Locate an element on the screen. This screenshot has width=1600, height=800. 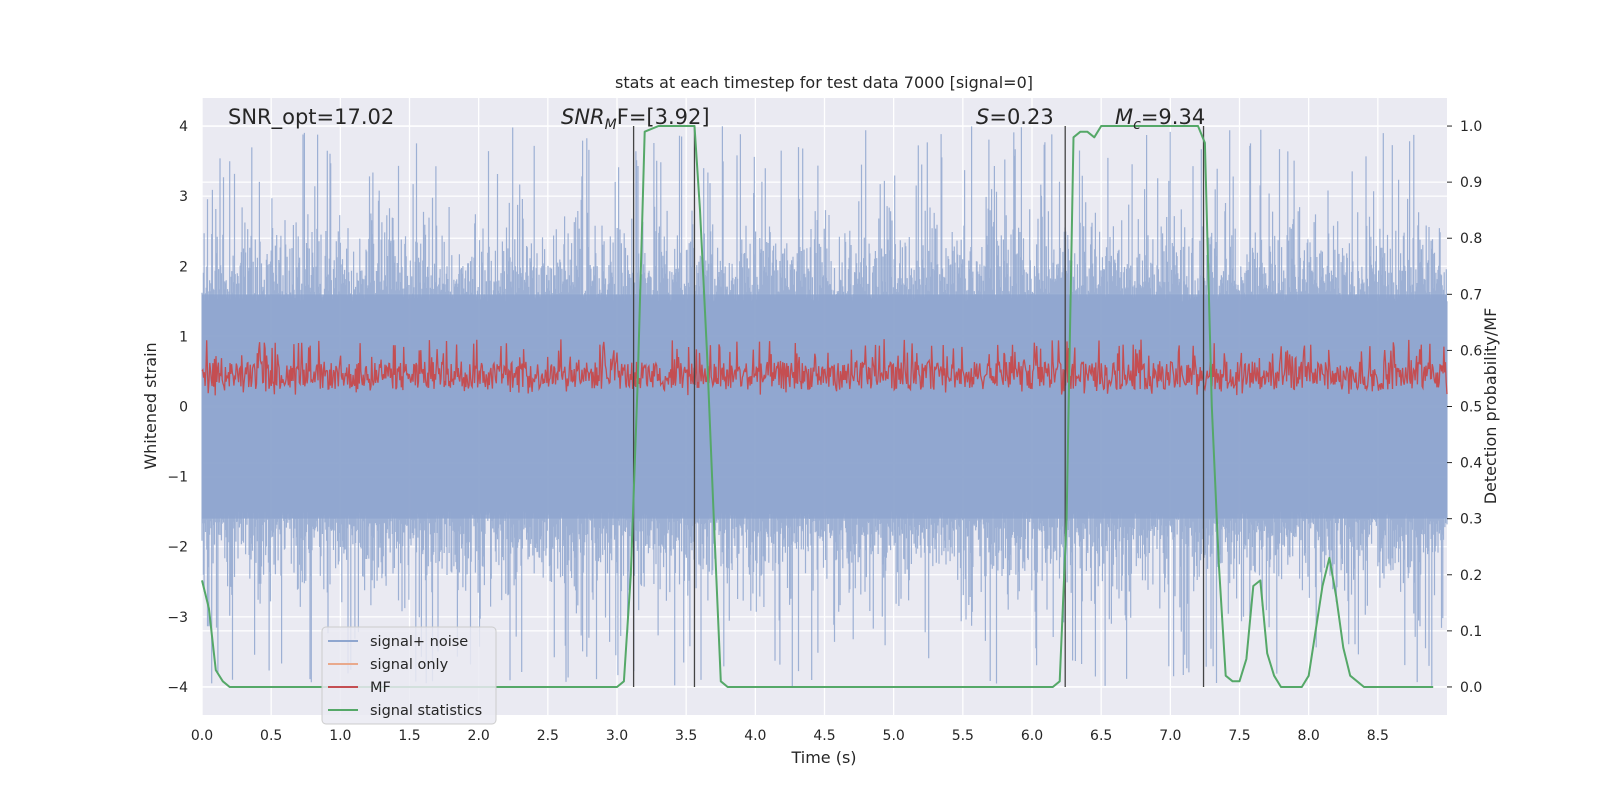
y-tick-label: 1 is located at coordinates (183, 337).